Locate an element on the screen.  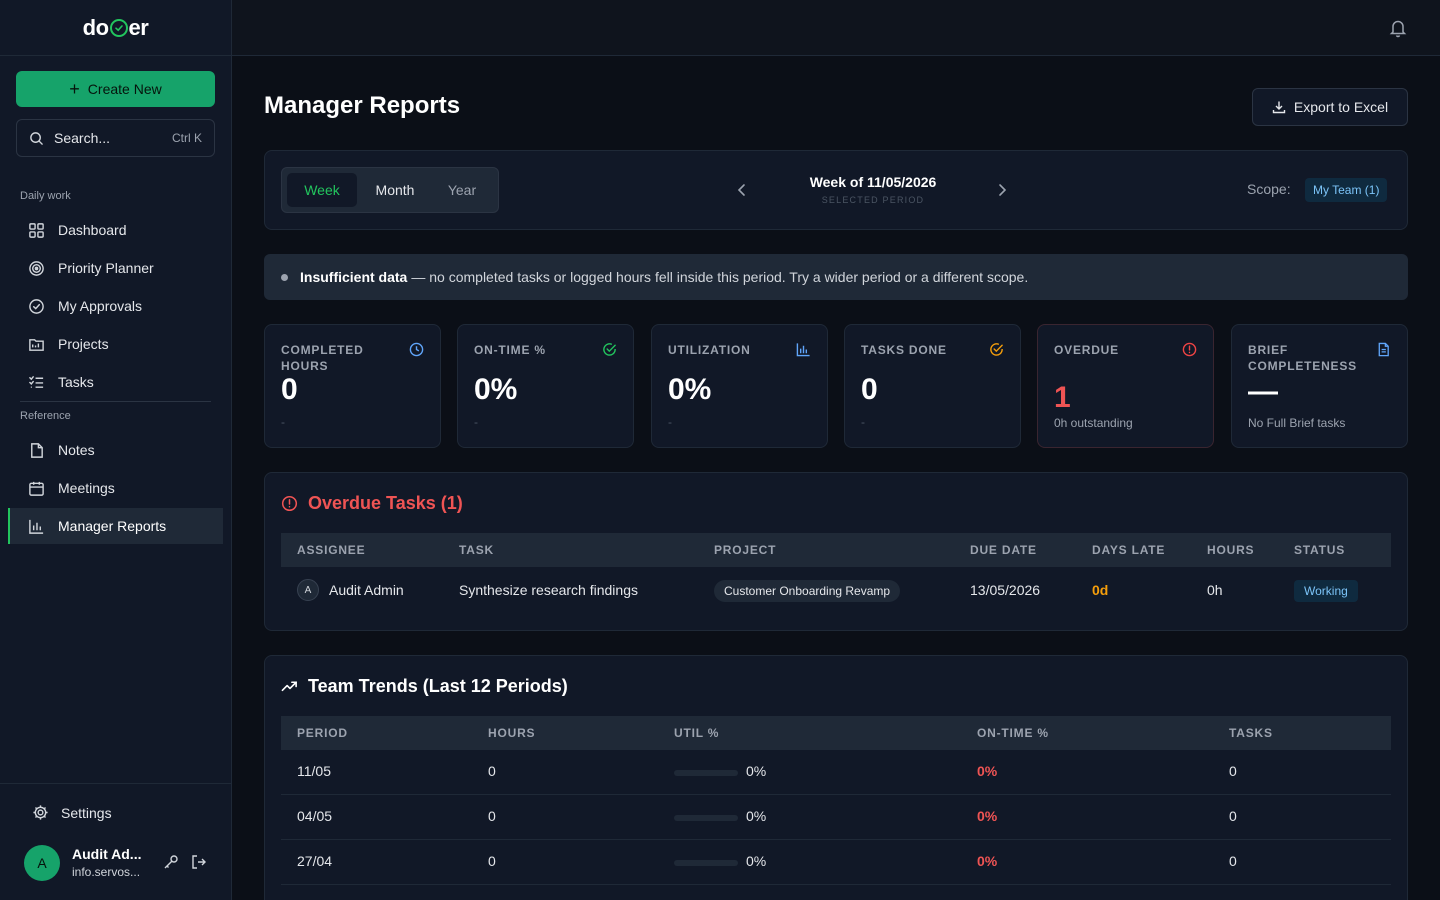
bell-icon is located at coordinates (1398, 28).